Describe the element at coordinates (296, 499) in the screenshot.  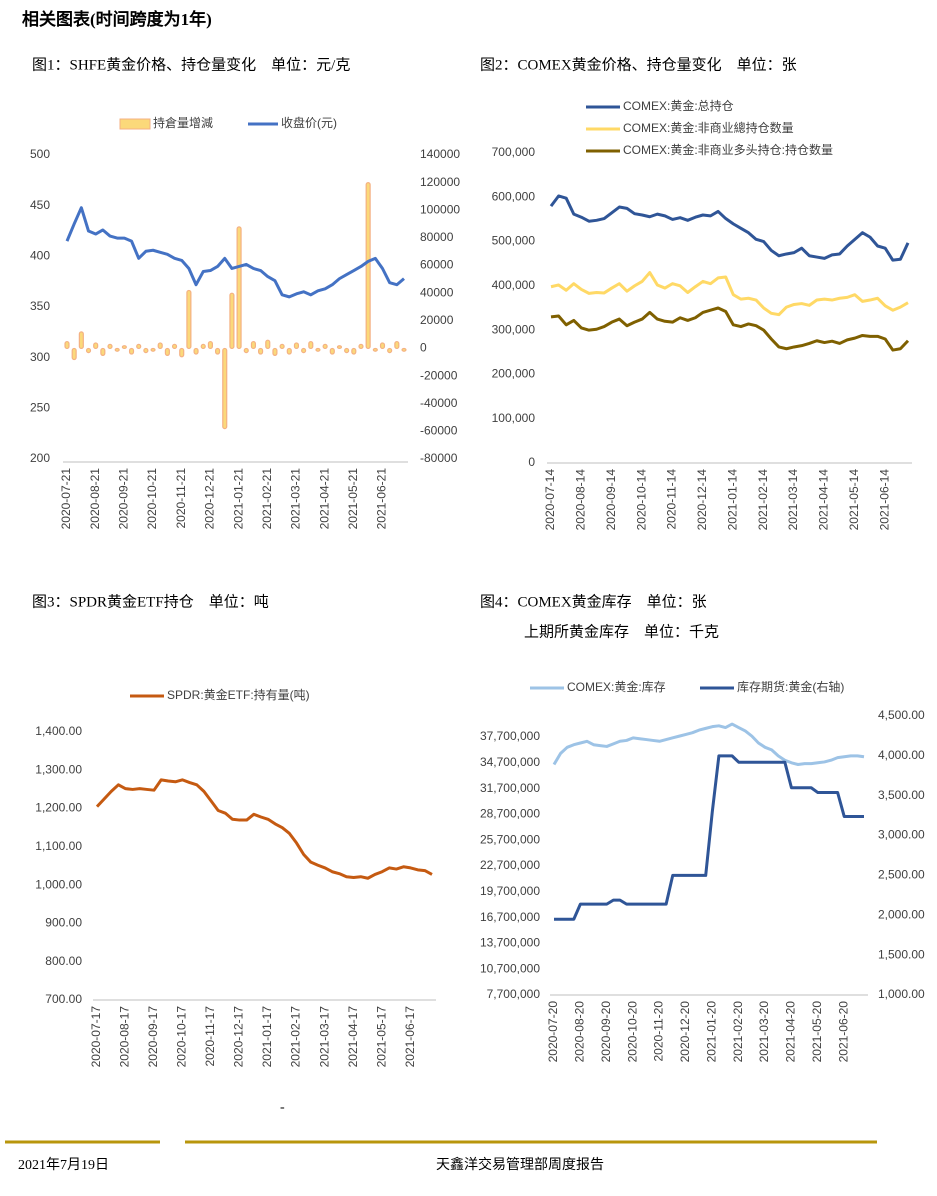
I see `x-tick-label: 2021-03-21` at that location.